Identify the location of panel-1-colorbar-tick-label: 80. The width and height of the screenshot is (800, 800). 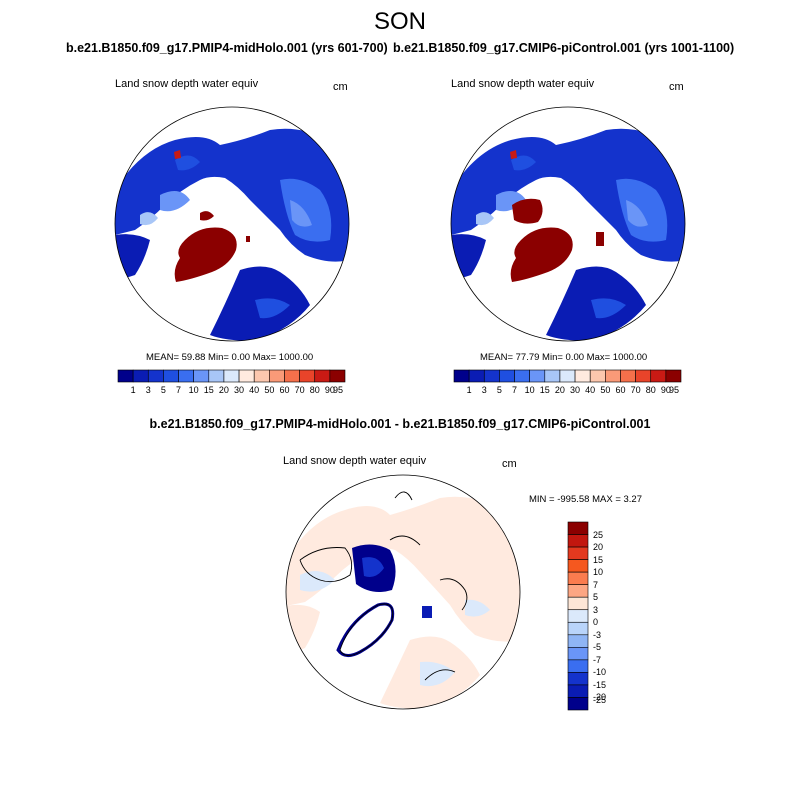
(314, 390).